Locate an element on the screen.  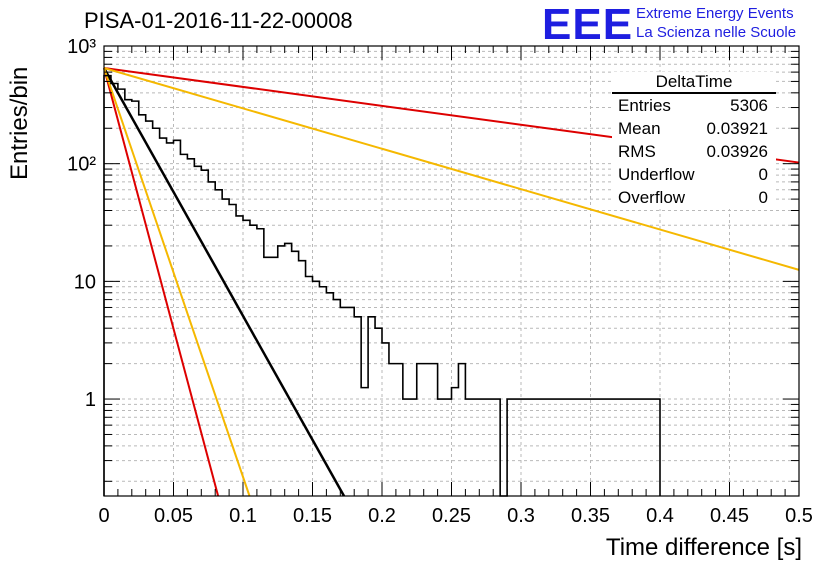
logo-line2: La Scienza nelle Scuole is located at coordinates (716, 32).